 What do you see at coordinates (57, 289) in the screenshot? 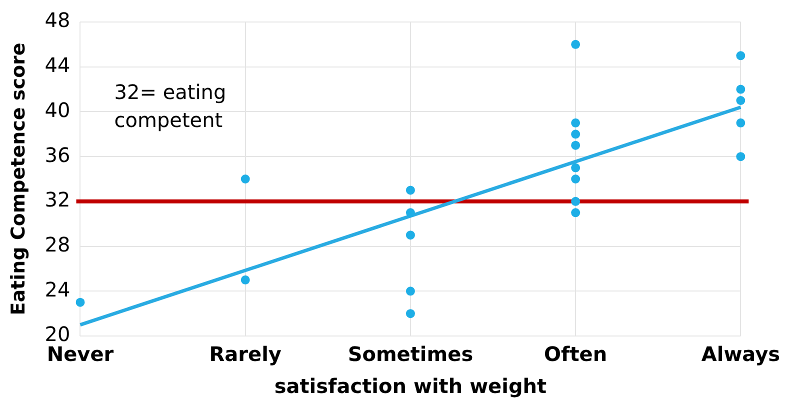
I see `y-tick-label: 24` at bounding box center [57, 289].